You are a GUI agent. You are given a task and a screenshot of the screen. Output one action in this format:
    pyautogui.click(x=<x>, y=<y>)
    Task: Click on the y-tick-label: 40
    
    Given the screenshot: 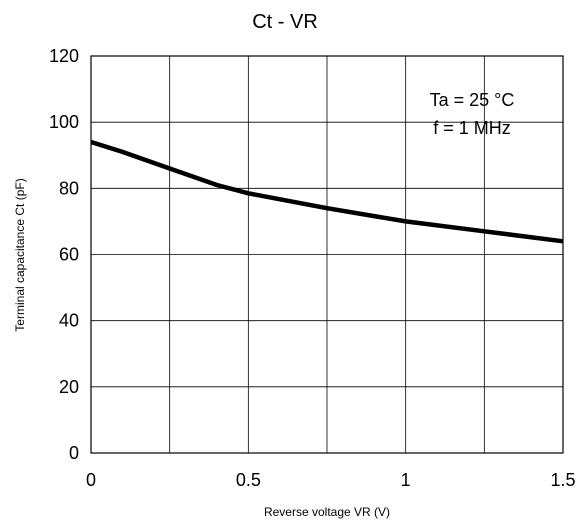 What is the action you would take?
    pyautogui.click(x=69, y=321)
    